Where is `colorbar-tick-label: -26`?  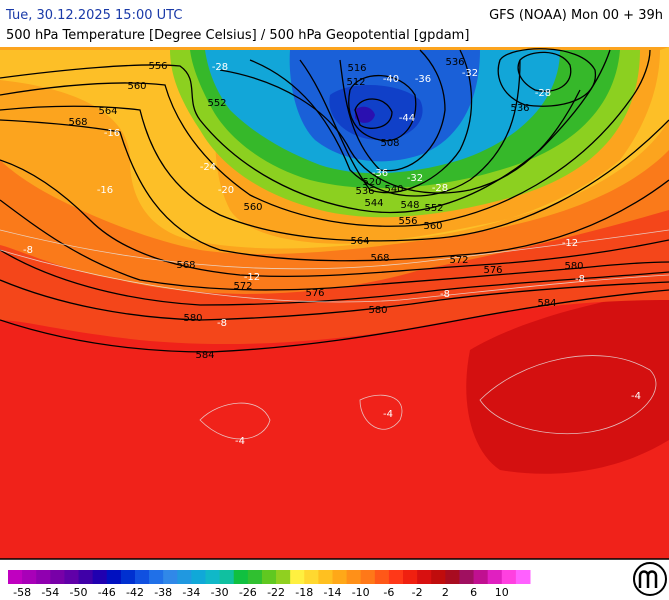 colorbar-tick-label: -26 is located at coordinates (248, 592).